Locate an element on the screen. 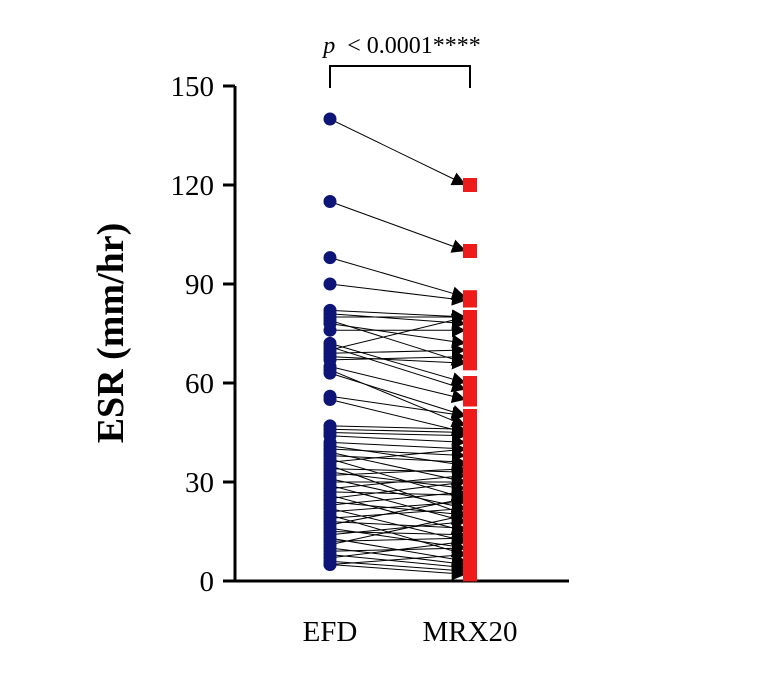 This screenshot has height=696, width=774. x-tick-label-efd: EFD is located at coordinates (330, 632).